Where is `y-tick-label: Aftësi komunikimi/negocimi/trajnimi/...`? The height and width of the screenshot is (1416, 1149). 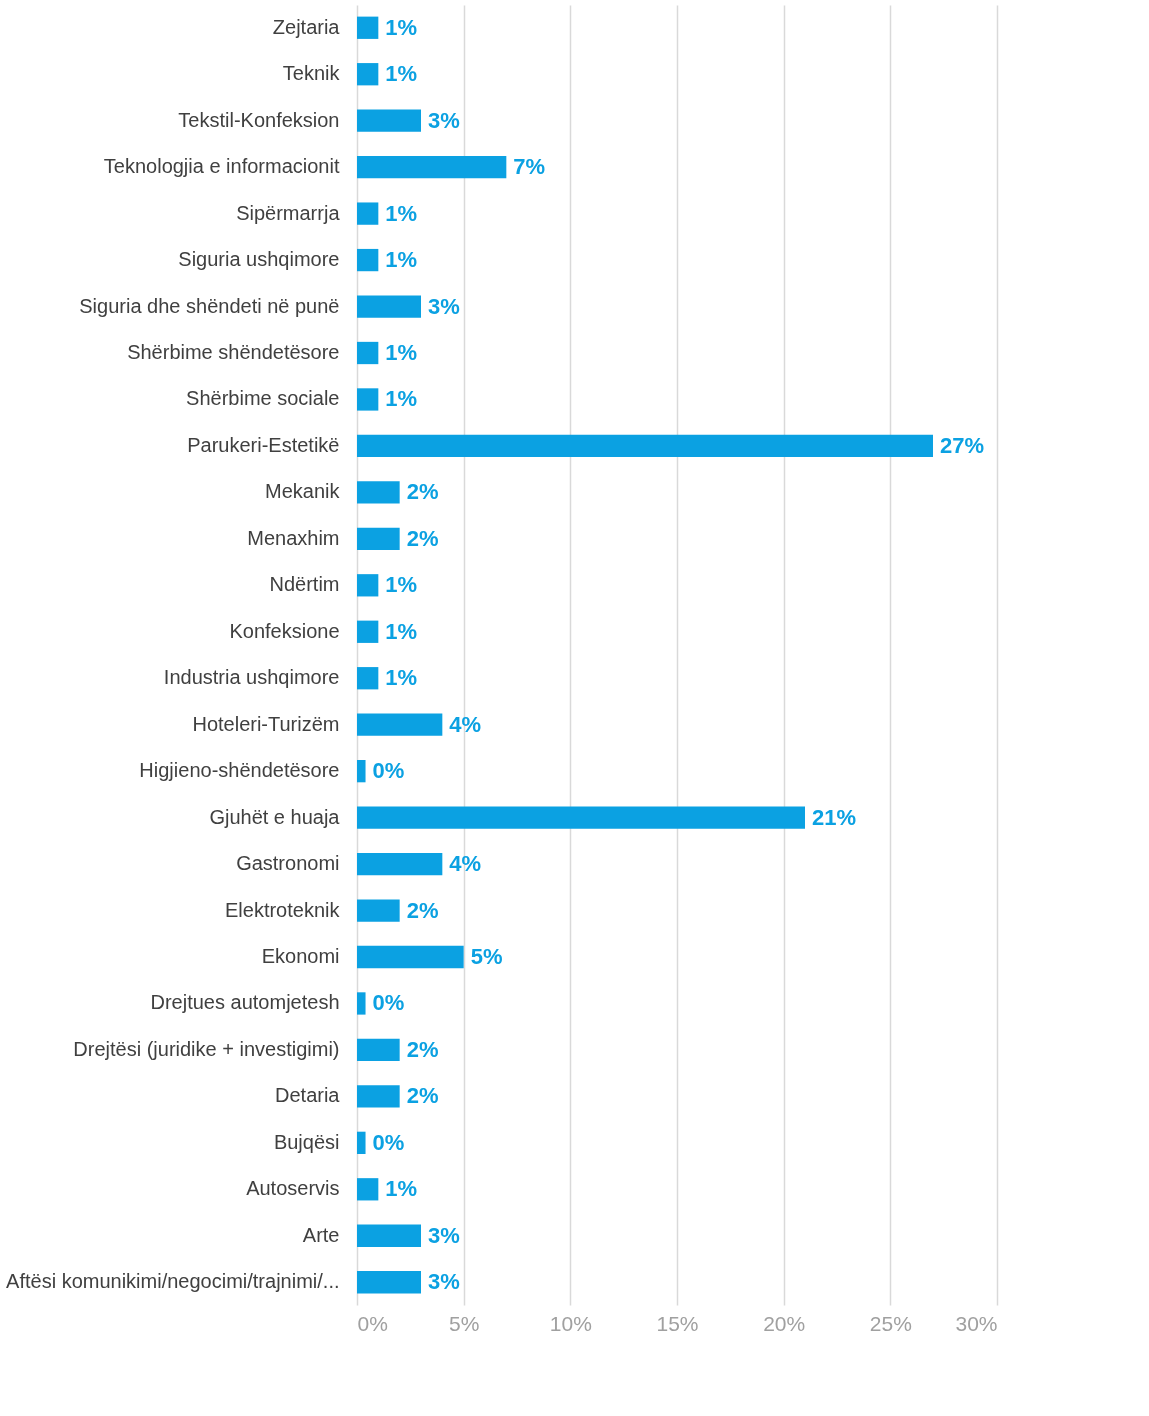
y-tick-label: Aftësi komunikimi/negocimi/trajnimi/... is located at coordinates (173, 1281).